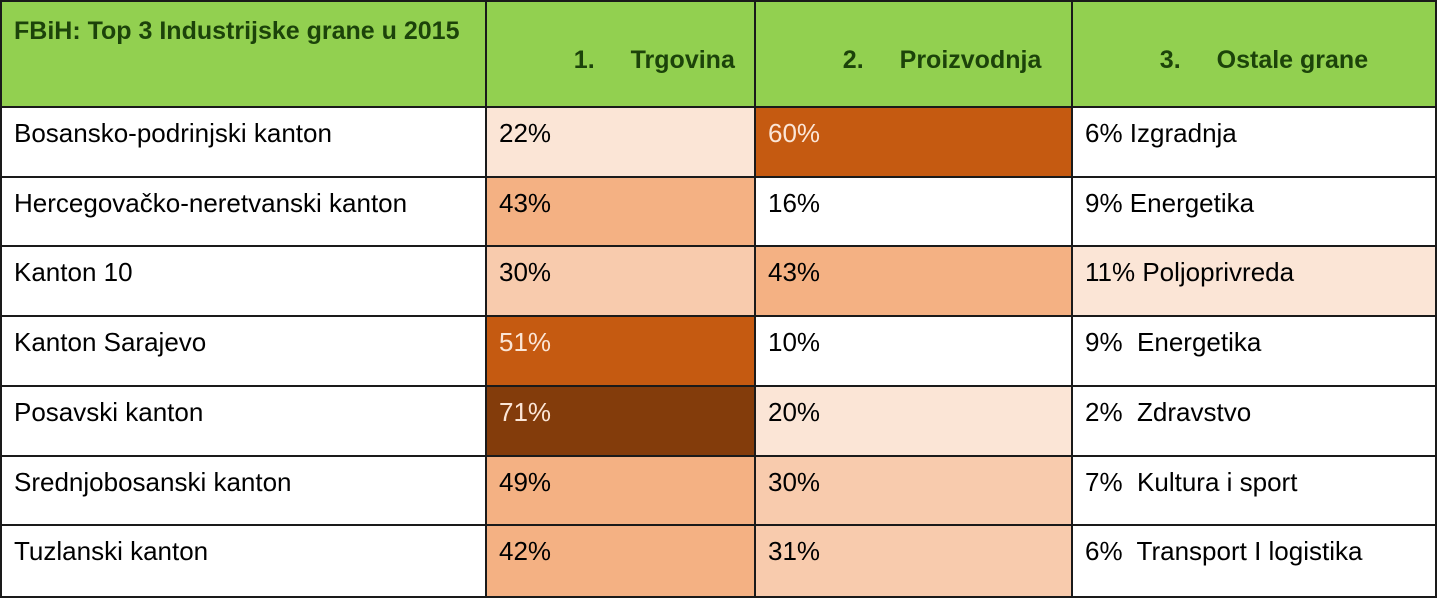 The height and width of the screenshot is (600, 1445). What do you see at coordinates (244, 143) in the screenshot?
I see `kanton-name-cell: Bosansko-podrinjski kanton` at bounding box center [244, 143].